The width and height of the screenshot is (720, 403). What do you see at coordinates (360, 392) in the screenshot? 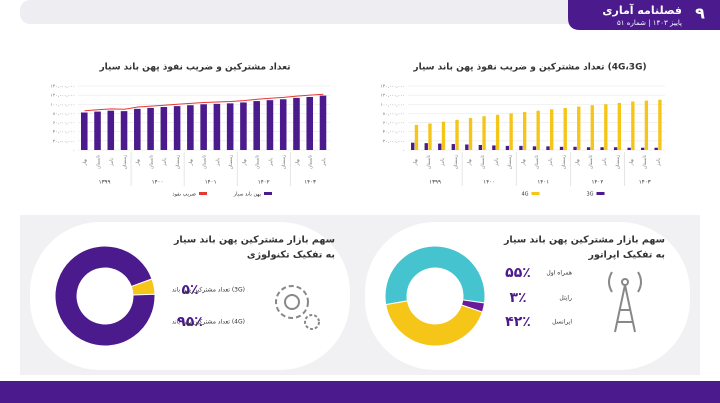
I see `footer-band` at bounding box center [360, 392].